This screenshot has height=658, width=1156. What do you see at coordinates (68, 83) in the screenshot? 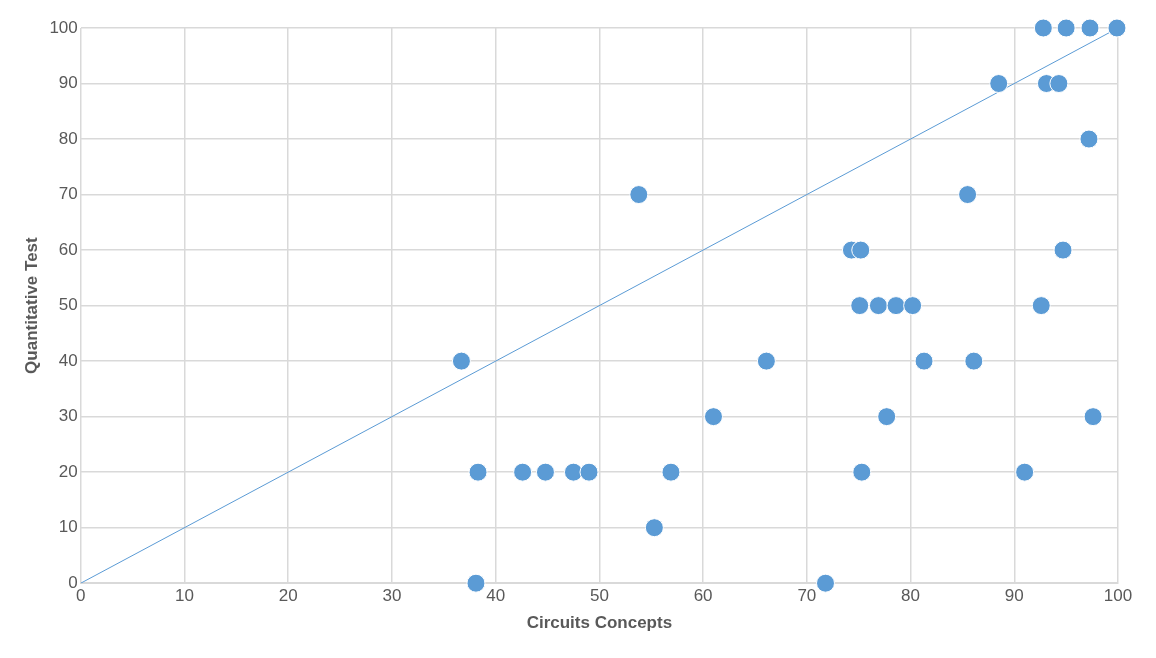
I see `y-tick-label: 90` at bounding box center [68, 83].